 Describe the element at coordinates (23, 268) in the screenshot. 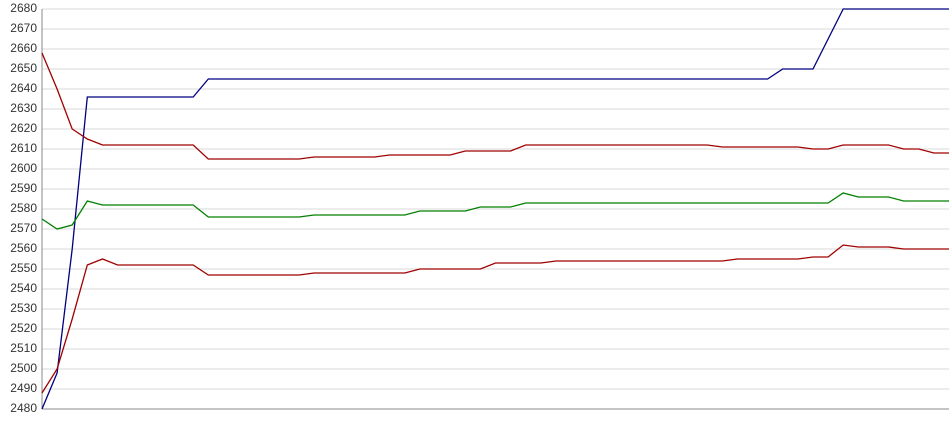

I see `y-tick-label: 2550` at that location.